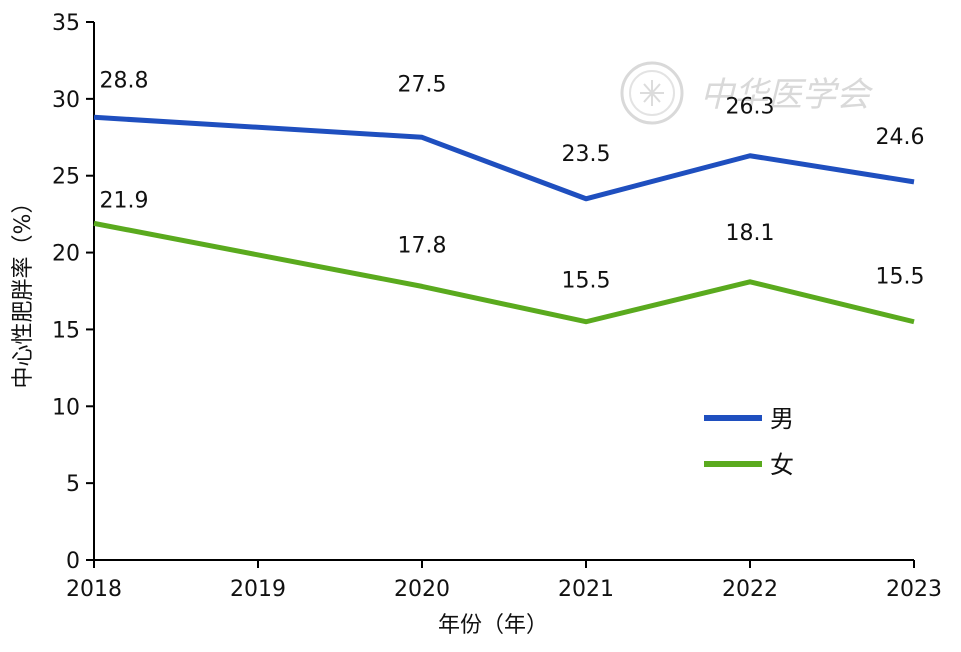  Describe the element at coordinates (66, 177) in the screenshot. I see `y-tick-label: 25` at that location.